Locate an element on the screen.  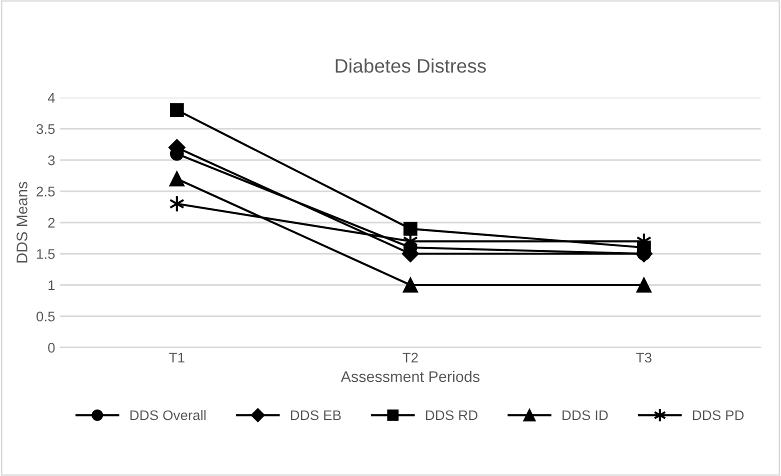
legend-label: DDS PD is located at coordinates (718, 415).